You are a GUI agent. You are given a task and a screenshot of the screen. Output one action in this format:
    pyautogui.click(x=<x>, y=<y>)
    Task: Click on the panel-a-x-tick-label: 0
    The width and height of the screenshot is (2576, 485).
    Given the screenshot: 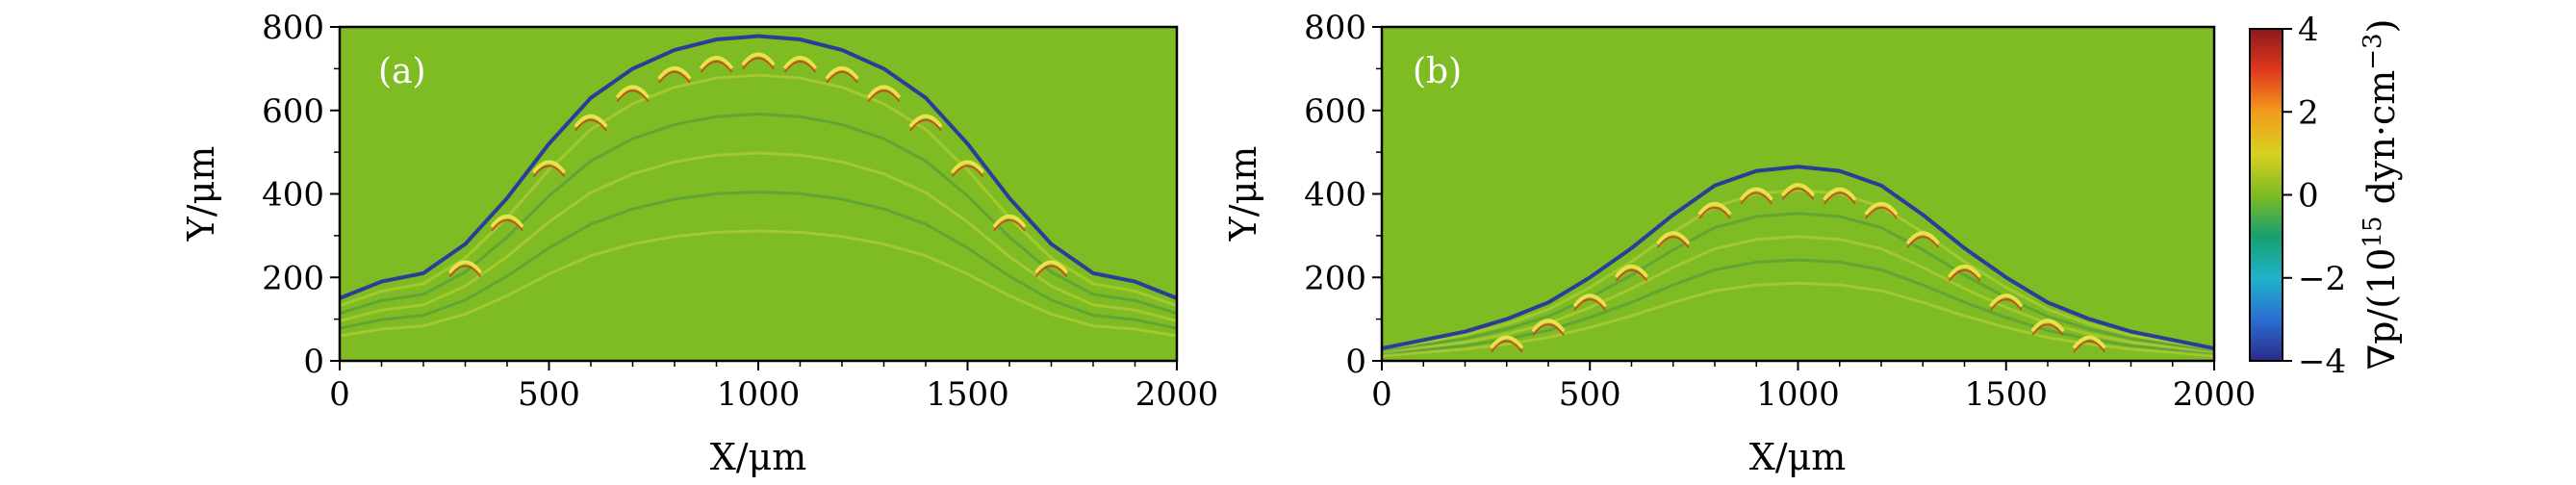 What is the action you would take?
    pyautogui.click(x=339, y=394)
    